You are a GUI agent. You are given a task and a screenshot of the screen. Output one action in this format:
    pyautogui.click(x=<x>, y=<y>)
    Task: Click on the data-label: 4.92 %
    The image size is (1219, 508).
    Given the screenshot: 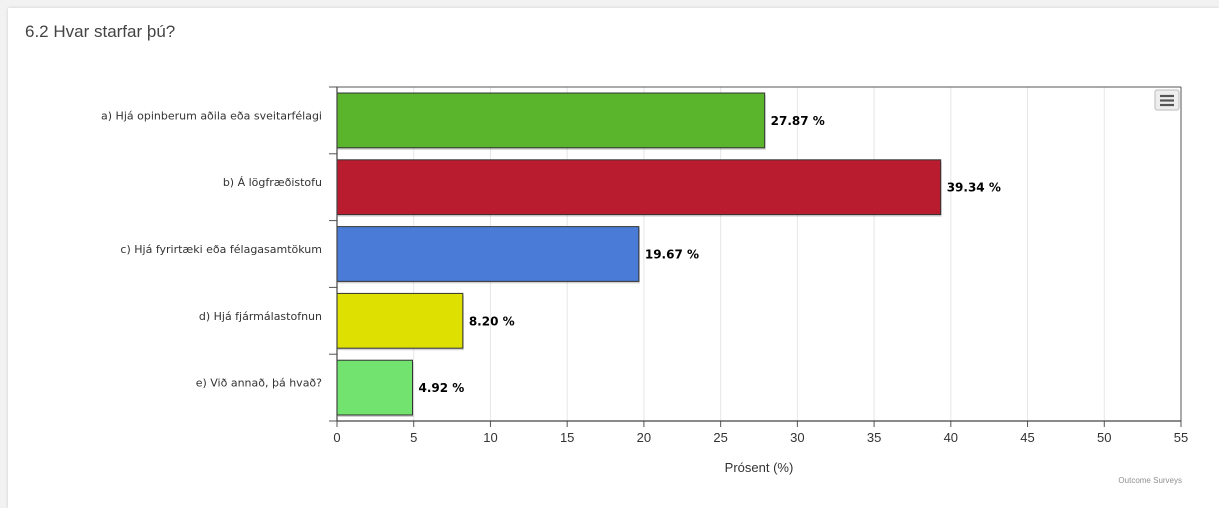 What is the action you would take?
    pyautogui.click(x=441, y=388)
    